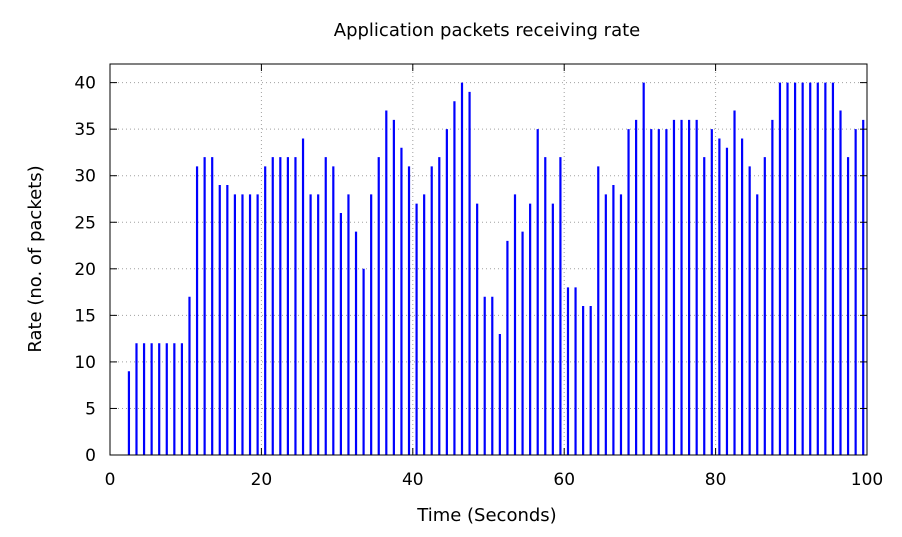 The width and height of the screenshot is (902, 537). I want to click on y-tick-label: 20, so click(85, 270).